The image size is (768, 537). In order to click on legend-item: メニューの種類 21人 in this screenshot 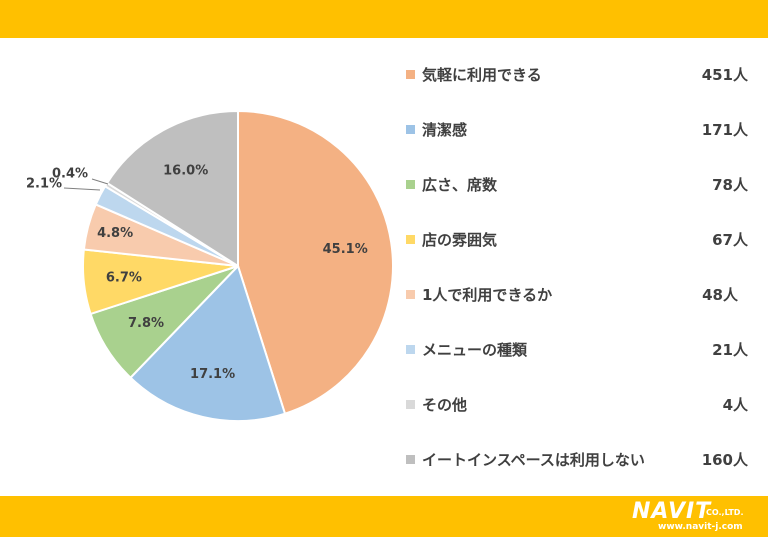, I will do `click(580, 350)`.